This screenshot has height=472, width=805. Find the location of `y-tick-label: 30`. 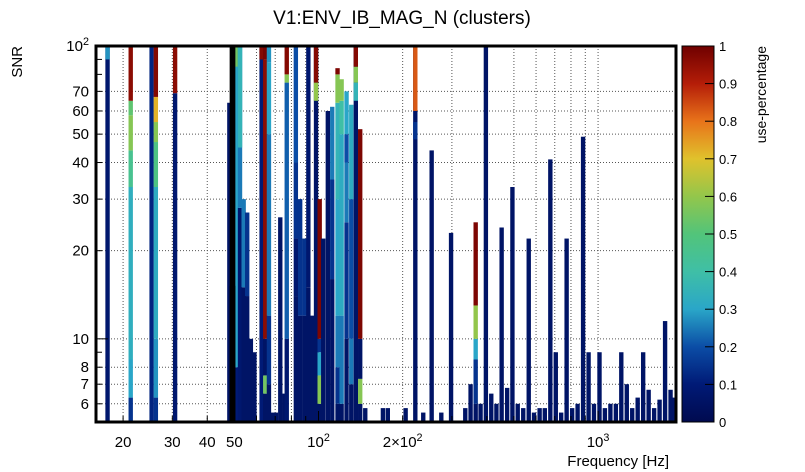

y-tick-label: 30 is located at coordinates (80, 199).